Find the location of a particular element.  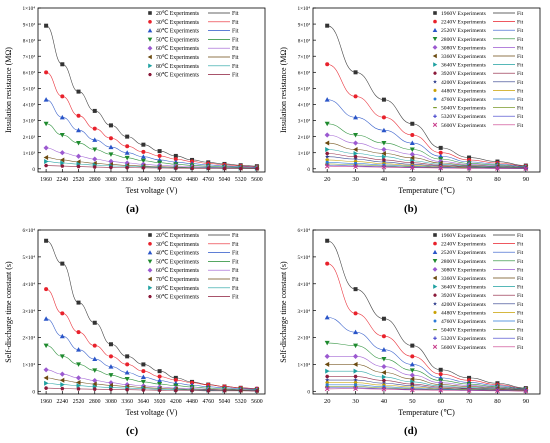

x-tick-label: 5040 is located at coordinates (225, 180).